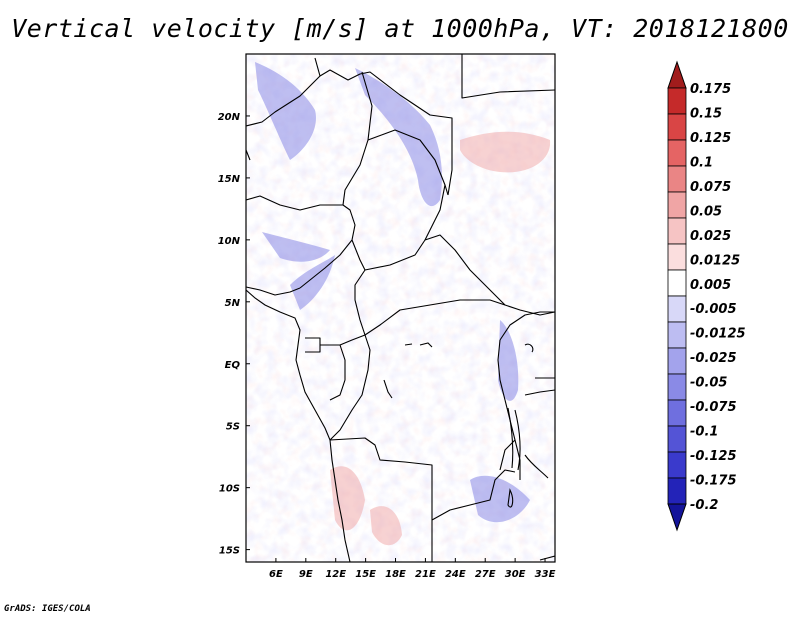 Image resolution: width=800 pixels, height=618 pixels. Describe the element at coordinates (713, 407) in the screenshot. I see `colorbar-label: -0.075` at that location.